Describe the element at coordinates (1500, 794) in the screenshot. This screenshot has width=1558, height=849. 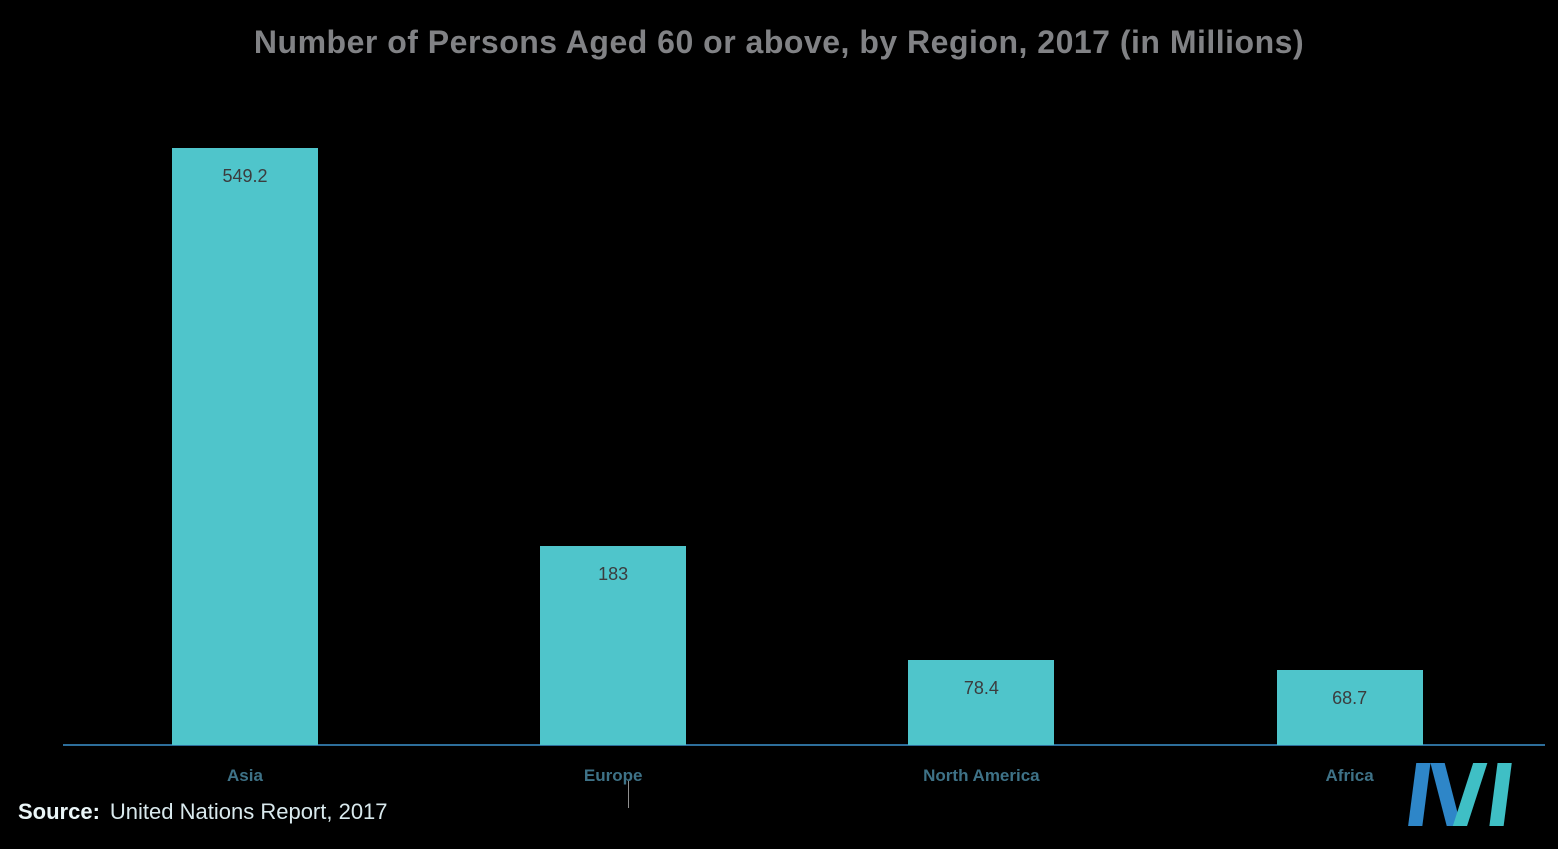
I see `logo-right-bar` at that location.